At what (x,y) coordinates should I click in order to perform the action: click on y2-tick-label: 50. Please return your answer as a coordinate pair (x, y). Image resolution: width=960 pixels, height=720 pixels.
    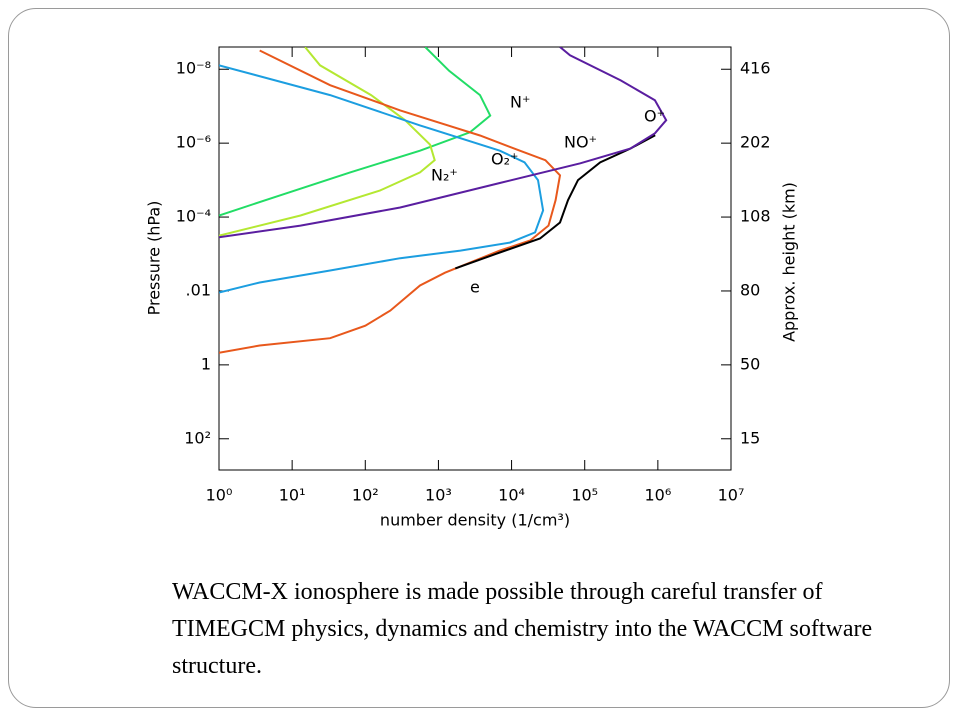
    Looking at the image, I should click on (750, 363).